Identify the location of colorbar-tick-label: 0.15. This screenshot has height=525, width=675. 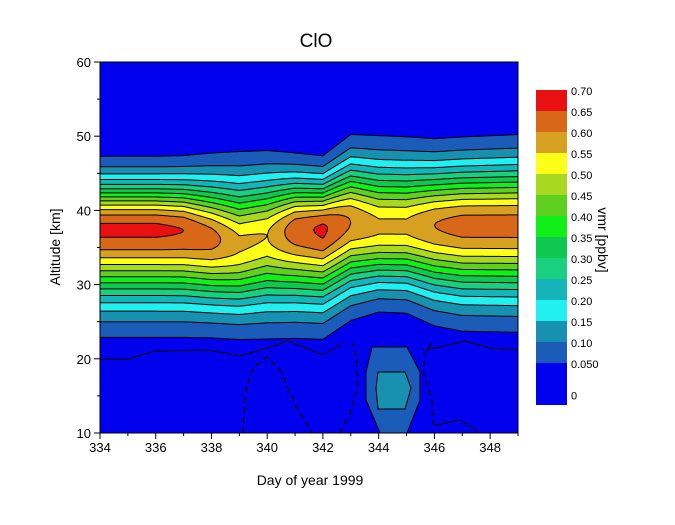
(581, 323).